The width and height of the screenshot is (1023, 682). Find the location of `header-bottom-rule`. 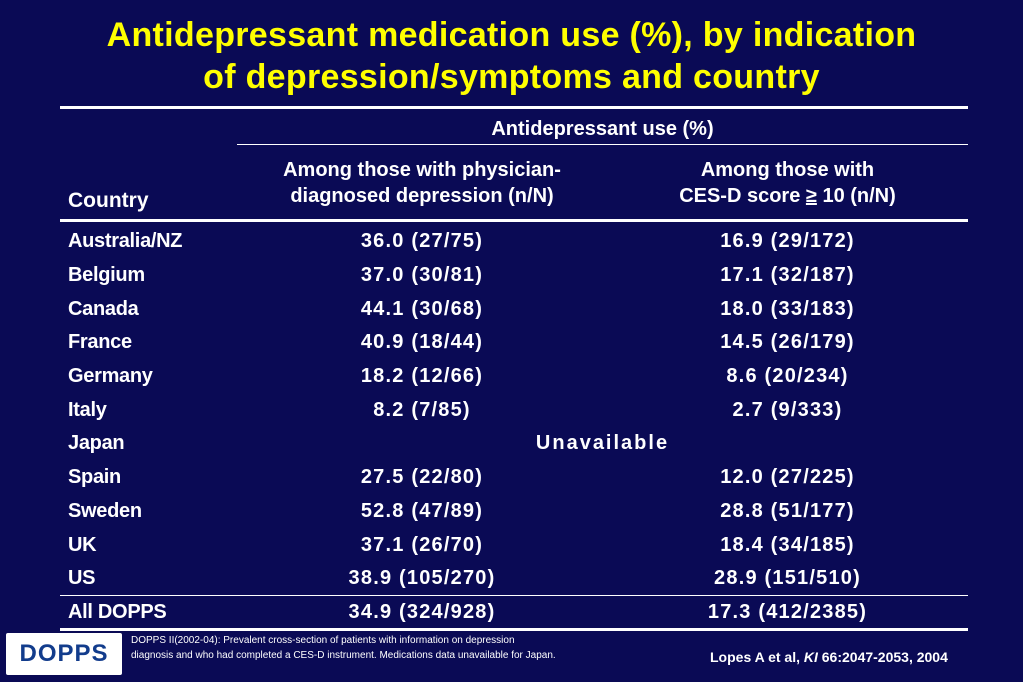

header-bottom-rule is located at coordinates (514, 220).